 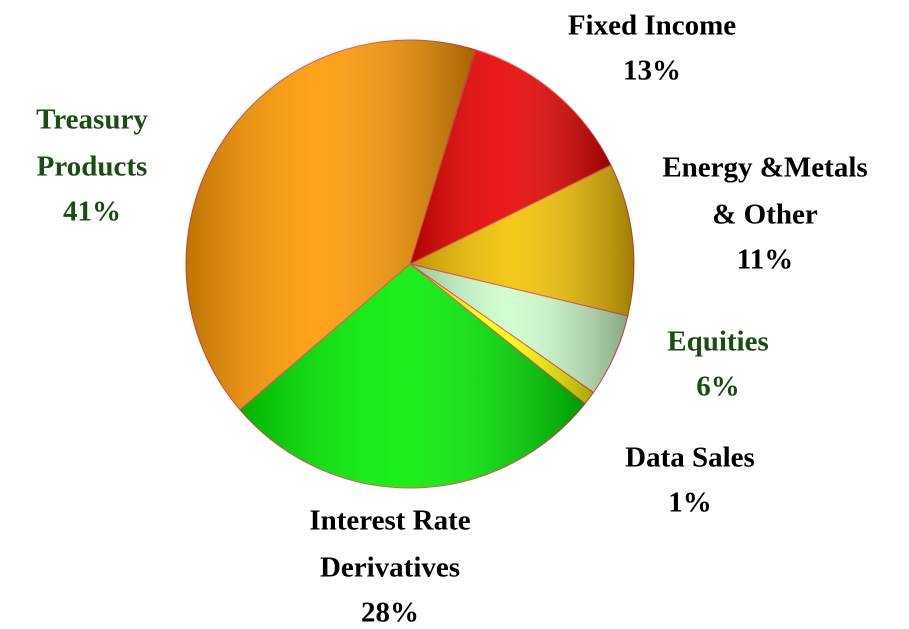 What do you see at coordinates (652, 26) in the screenshot?
I see `slice-label: Fixed Income` at bounding box center [652, 26].